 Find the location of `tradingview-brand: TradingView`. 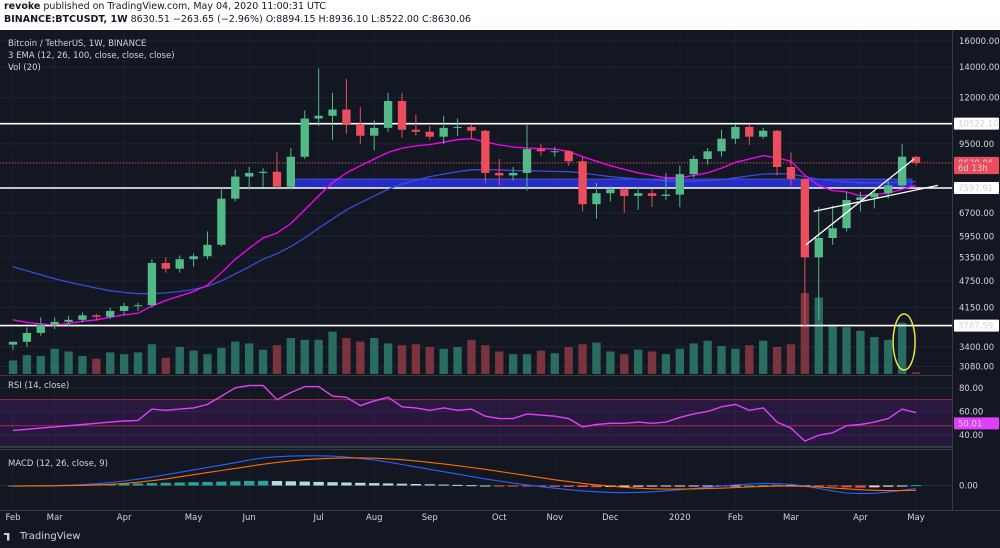

tradingview-brand: TradingView is located at coordinates (42, 536).